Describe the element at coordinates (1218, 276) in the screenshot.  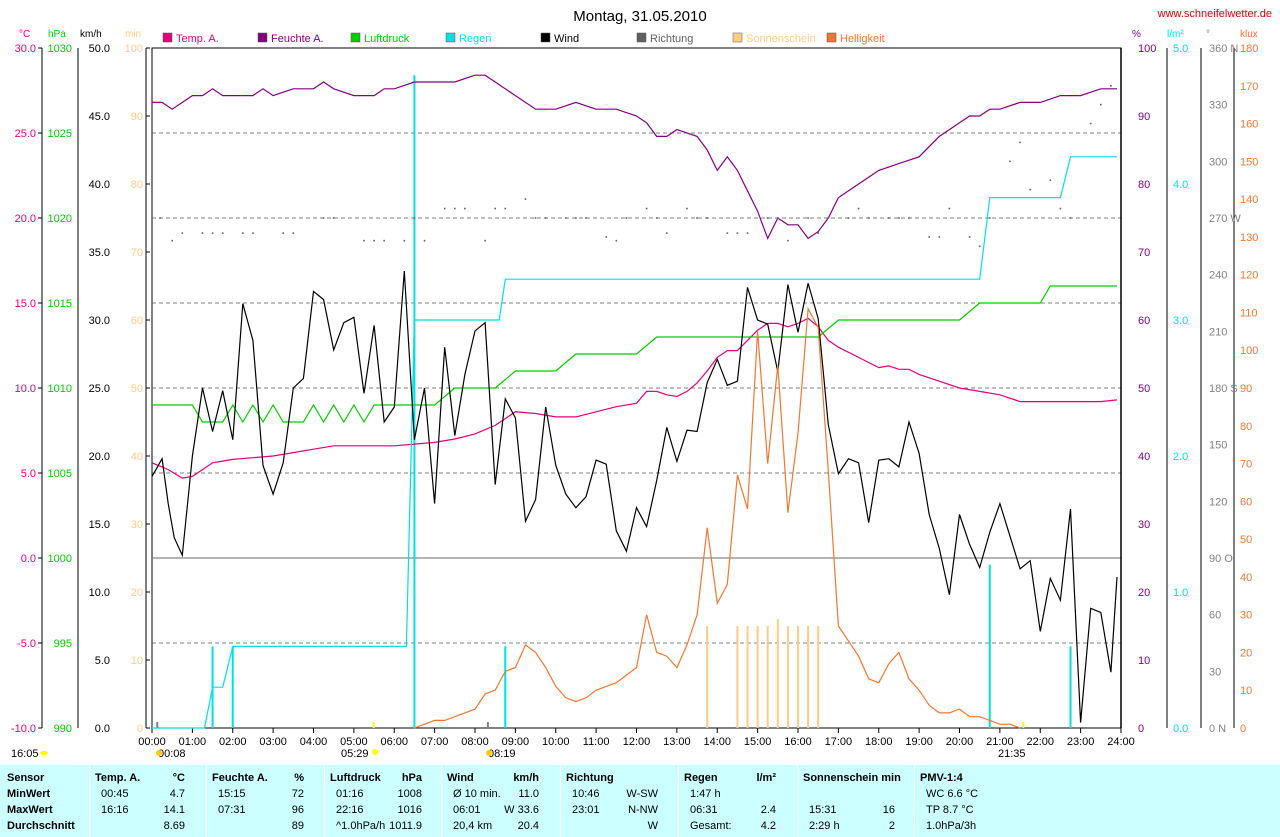
I see `direction-tick: 240` at that location.